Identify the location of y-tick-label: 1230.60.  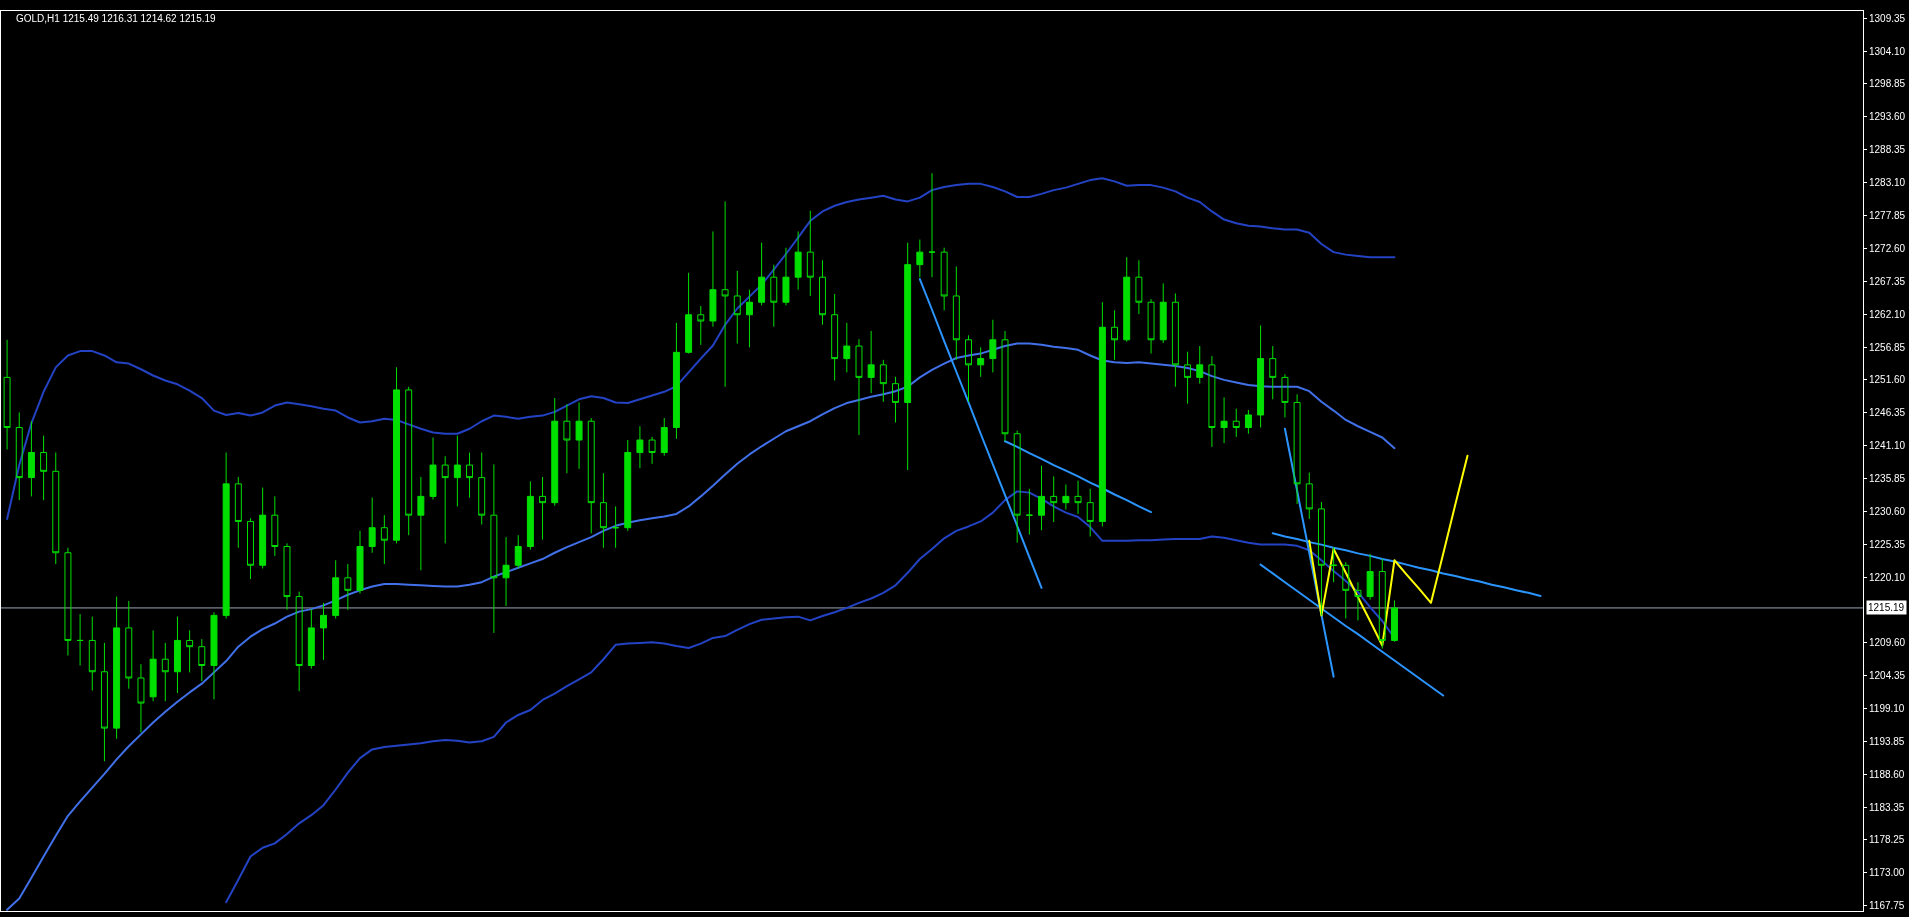
(1887, 511).